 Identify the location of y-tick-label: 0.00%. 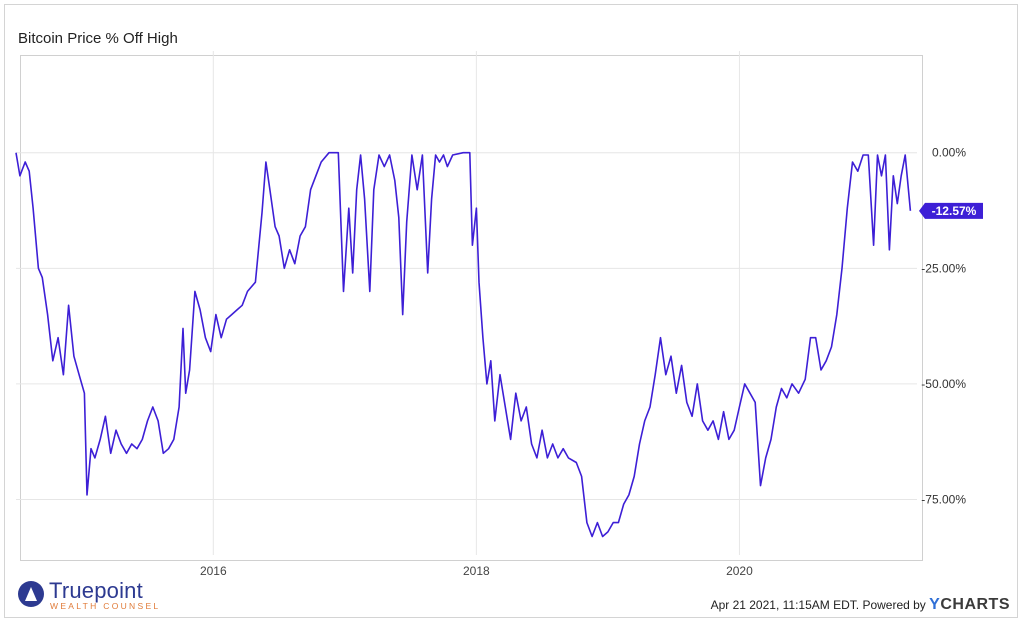
(949, 153).